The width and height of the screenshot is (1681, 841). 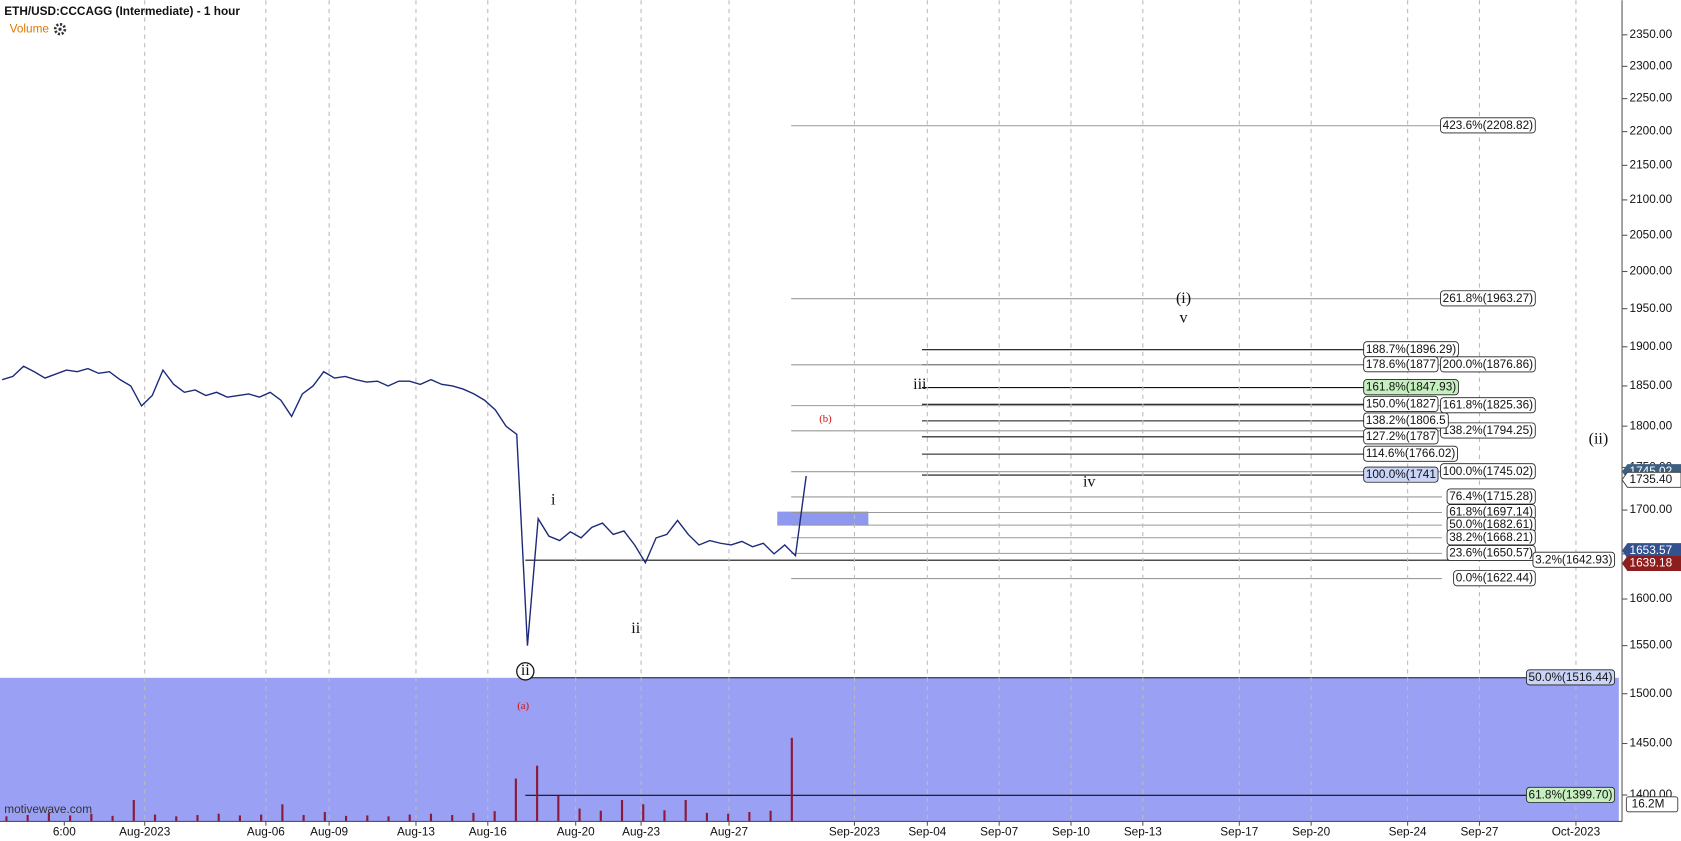 What do you see at coordinates (1488, 364) in the screenshot?
I see `fib-label: 200.0%(1876.86)` at bounding box center [1488, 364].